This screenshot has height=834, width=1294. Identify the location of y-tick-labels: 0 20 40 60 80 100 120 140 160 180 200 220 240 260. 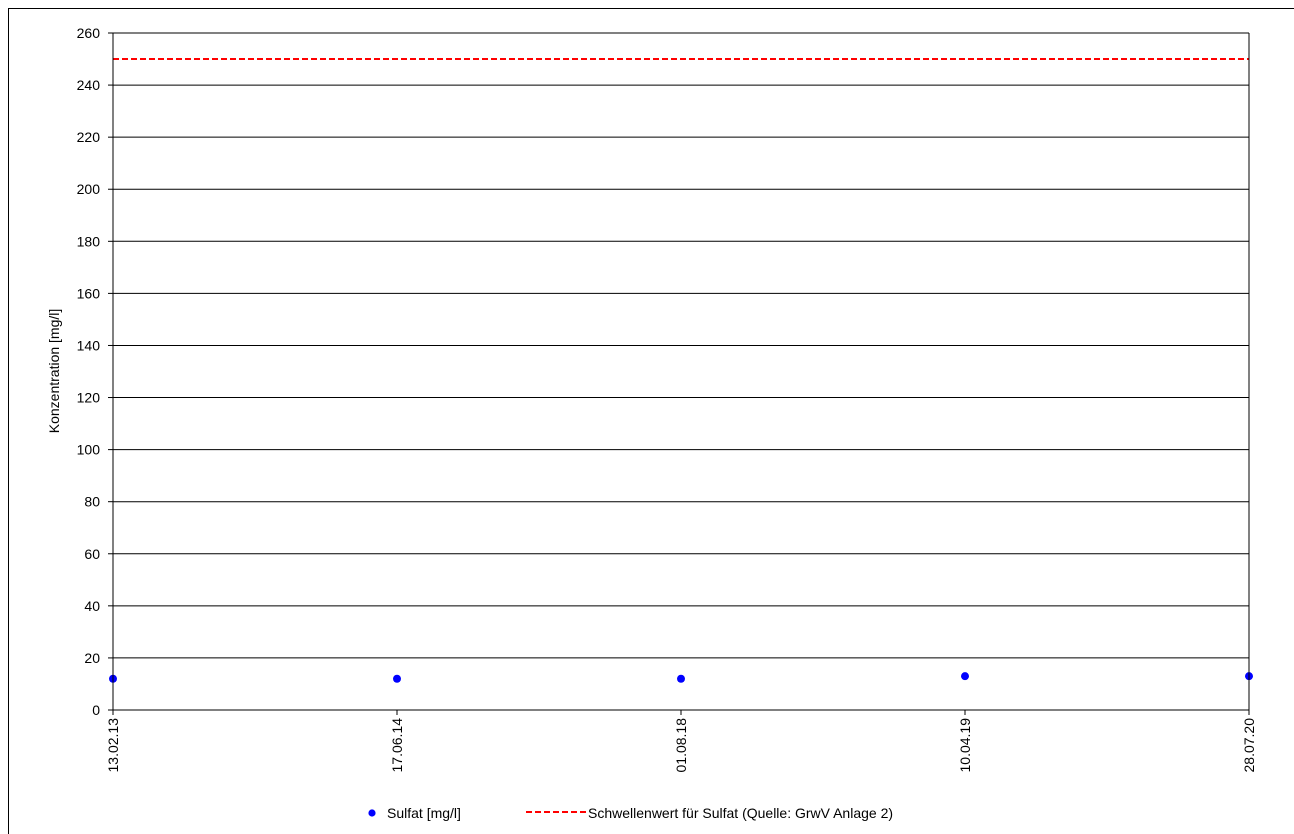
(89, 371).